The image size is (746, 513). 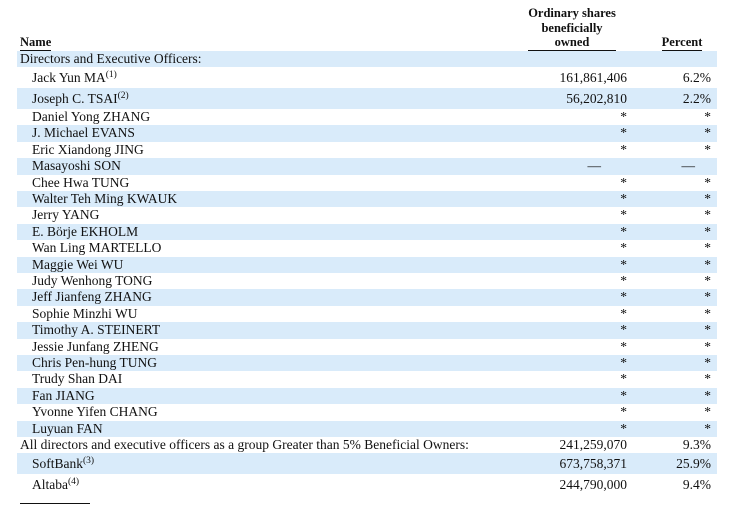 I want to click on row-name: E. Börje EKHOLM, so click(x=257, y=232).